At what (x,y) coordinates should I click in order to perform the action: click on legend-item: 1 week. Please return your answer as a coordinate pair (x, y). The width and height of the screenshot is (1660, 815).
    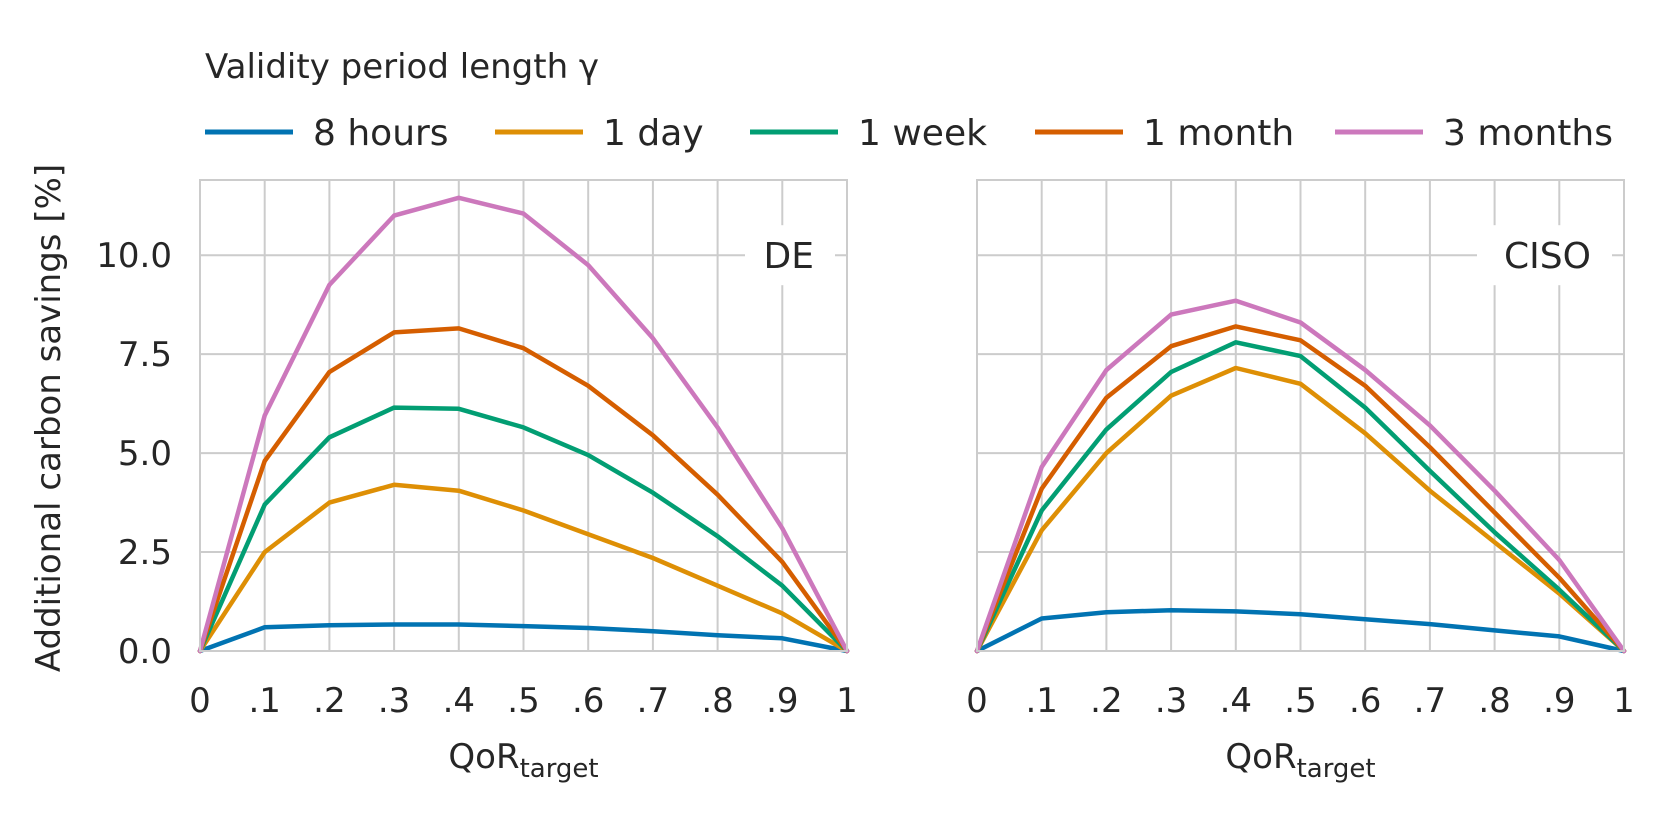
    Looking at the image, I should click on (868, 133).